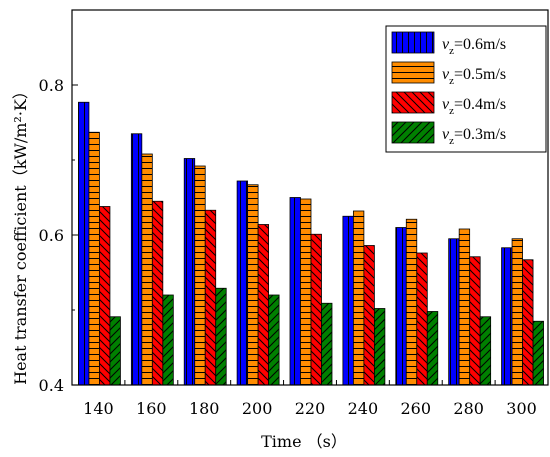 This screenshot has width=550, height=457. What do you see at coordinates (474, 76) in the screenshot?
I see `legend-label-2: vz=0.5m/s` at bounding box center [474, 76].